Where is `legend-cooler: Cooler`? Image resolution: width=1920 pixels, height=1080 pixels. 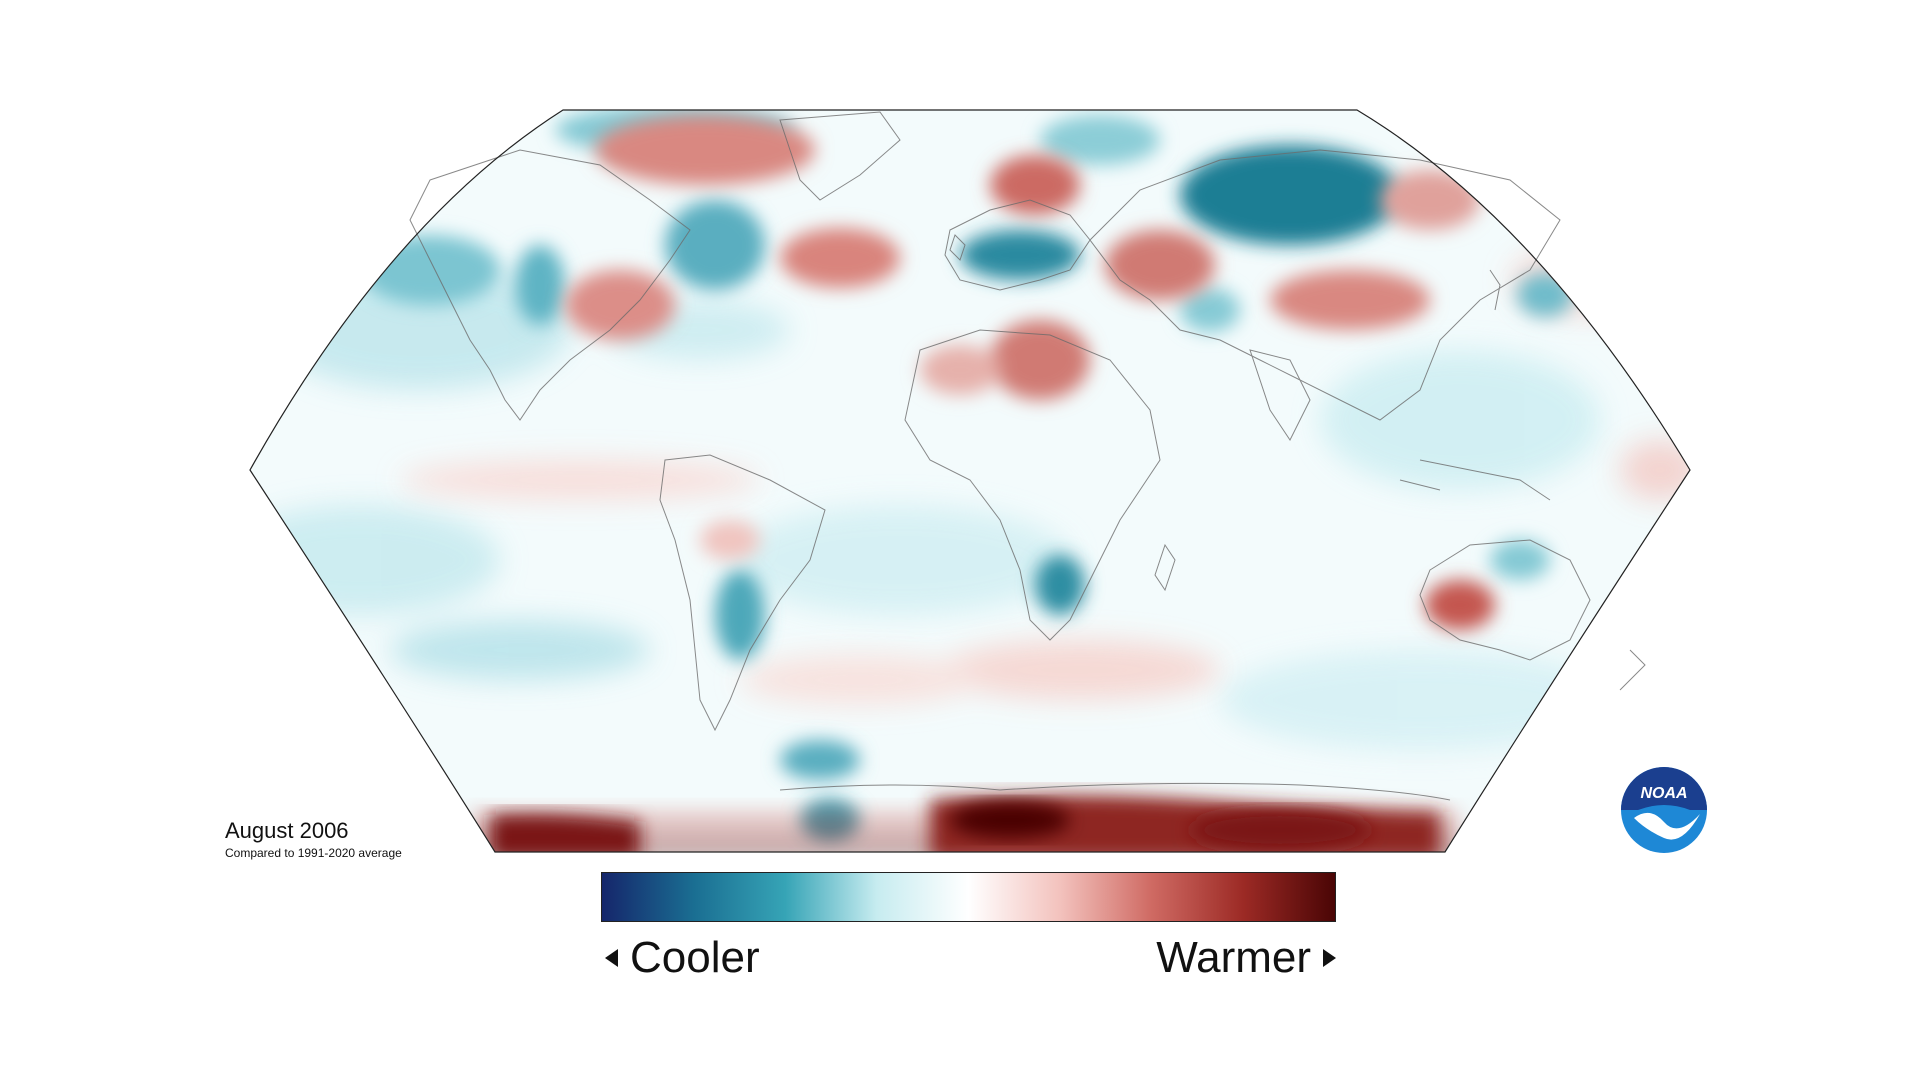 legend-cooler: Cooler is located at coordinates (682, 958).